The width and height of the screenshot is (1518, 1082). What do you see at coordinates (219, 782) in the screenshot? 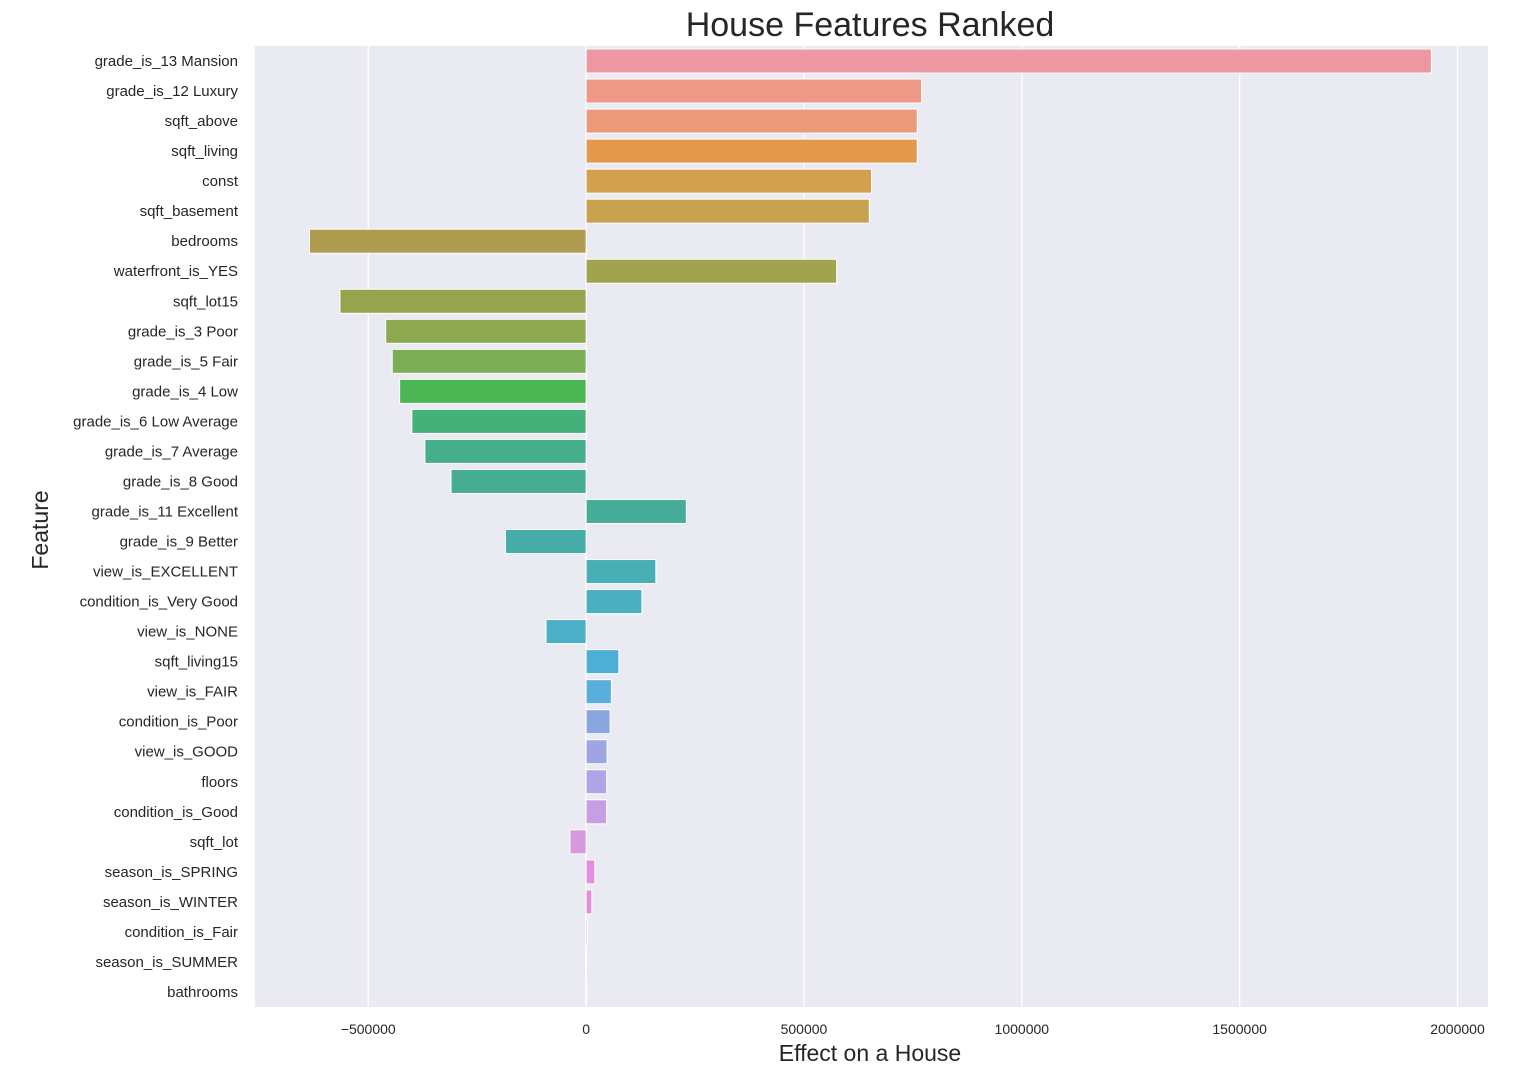
I see `y-tick-label: floors` at bounding box center [219, 782].